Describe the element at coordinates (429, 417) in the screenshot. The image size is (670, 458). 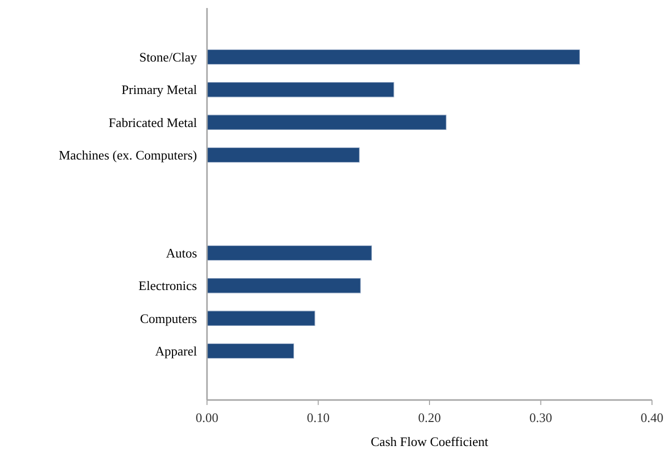
I see `x-tick-label: 0.20` at that location.